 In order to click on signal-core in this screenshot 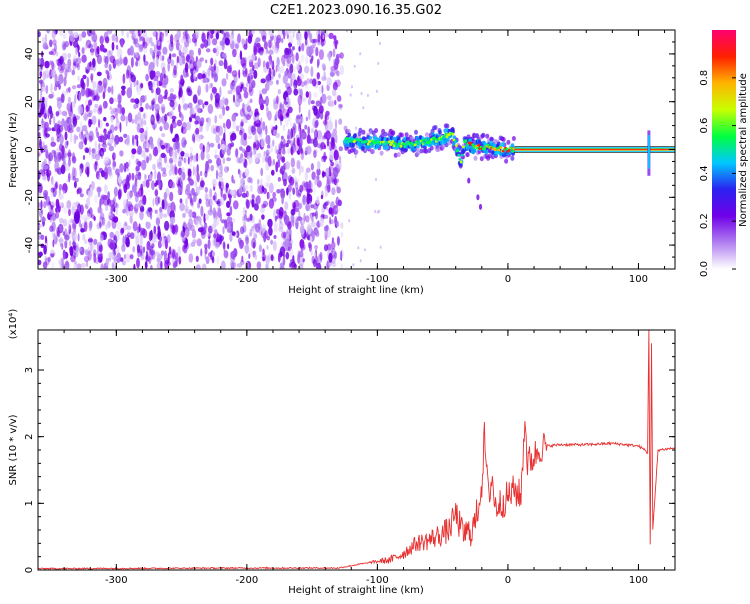, I will do `click(384, 147)`.